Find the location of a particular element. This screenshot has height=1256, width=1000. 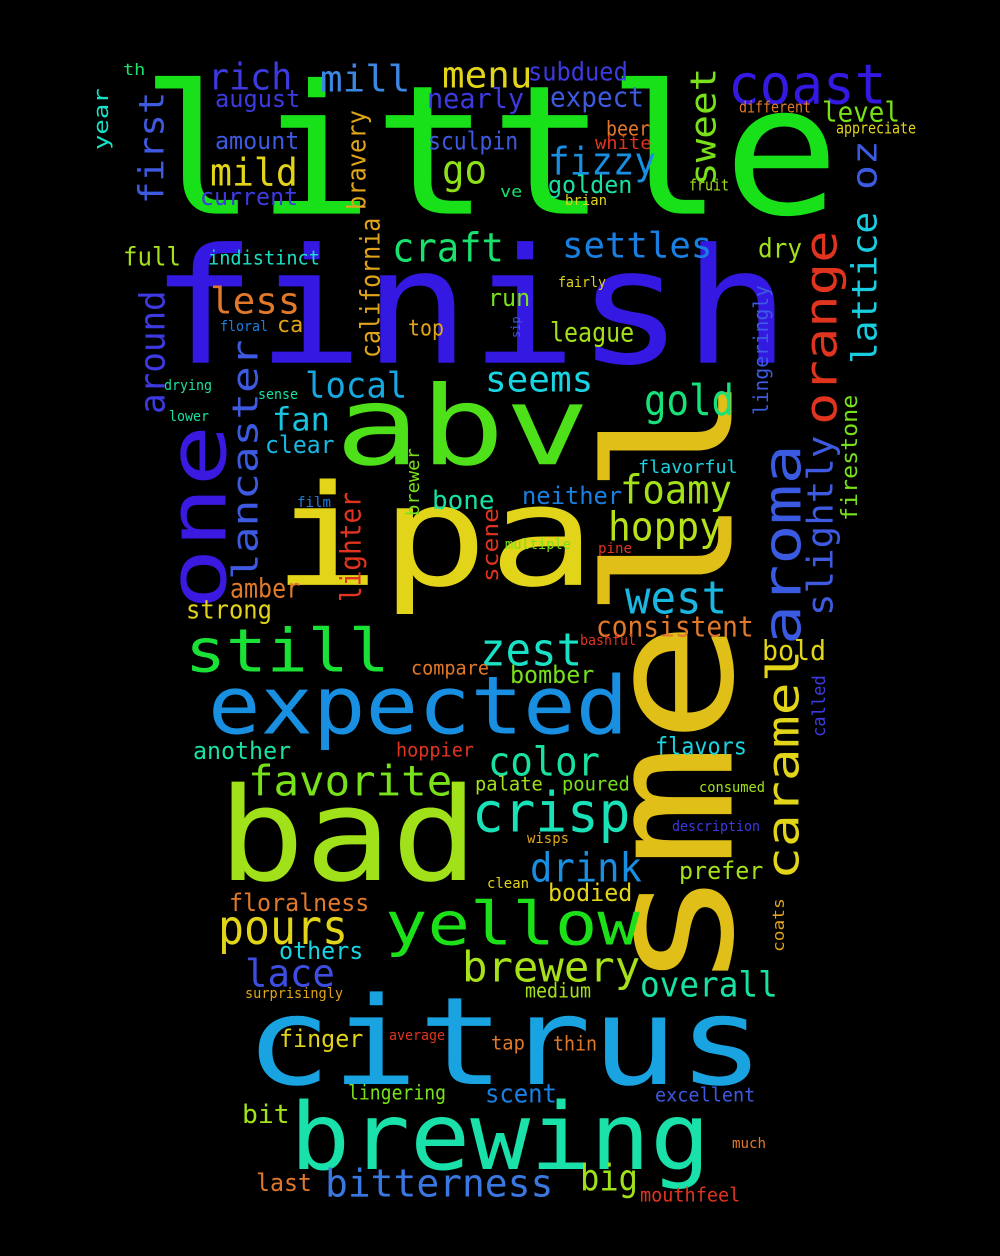

word-indistinct: indistinct is located at coordinates (264, 259).